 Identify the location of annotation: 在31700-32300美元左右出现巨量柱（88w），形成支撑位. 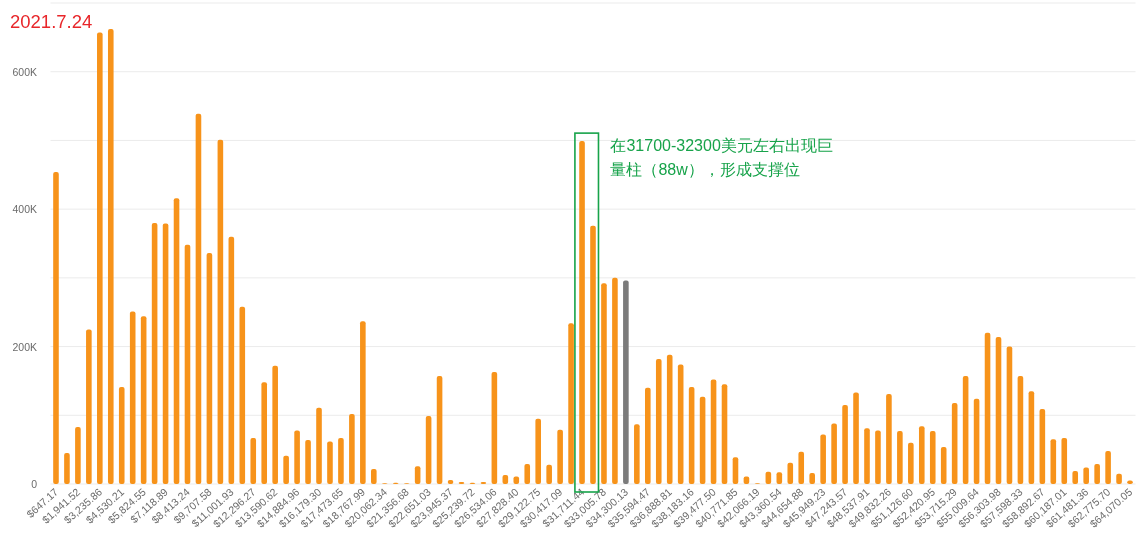
(722, 158).